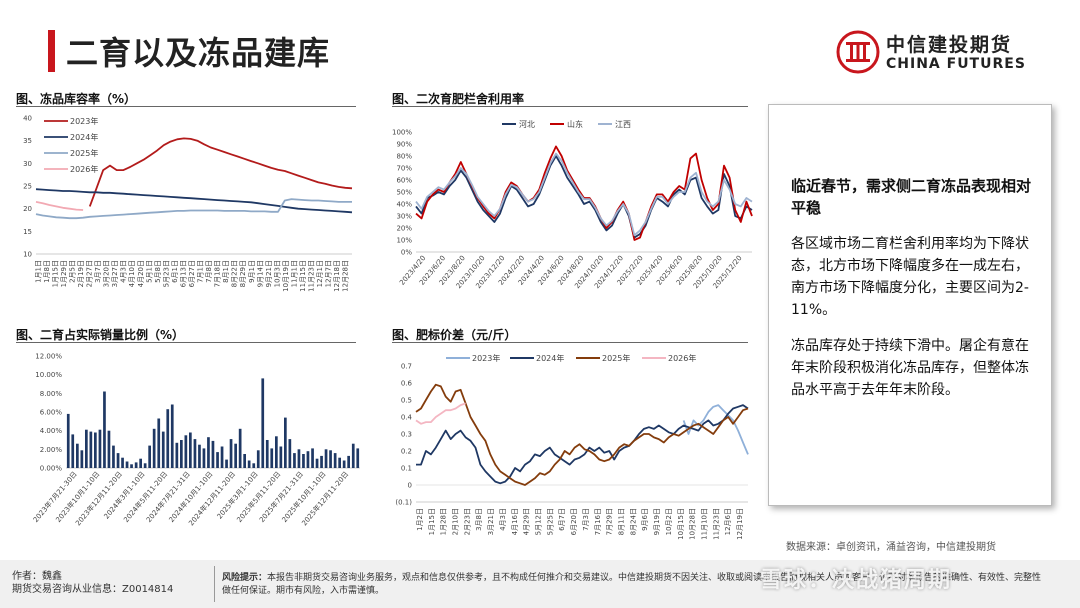  I want to click on legend-label-p2023: 2023年, so click(486, 358).